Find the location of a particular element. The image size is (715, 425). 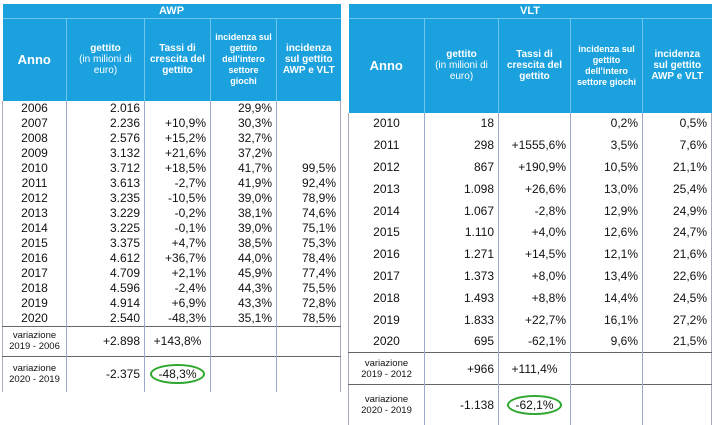

vlt-variazione-tasso-cell: +111,4% is located at coordinates (534, 368).